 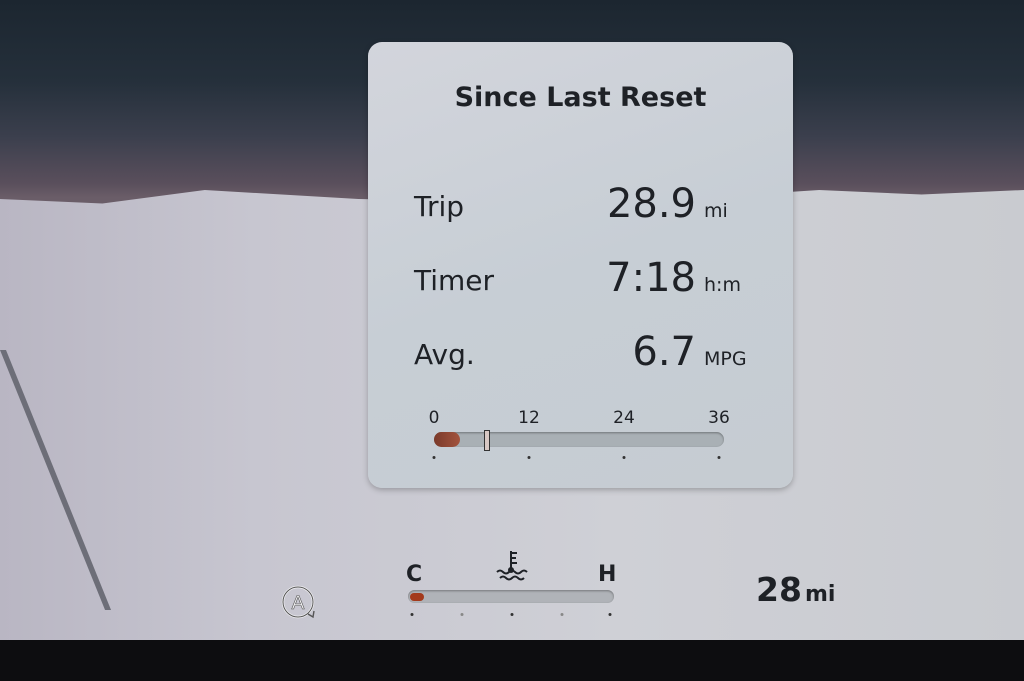 I want to click on timer-value: 7:18, so click(x=651, y=278).